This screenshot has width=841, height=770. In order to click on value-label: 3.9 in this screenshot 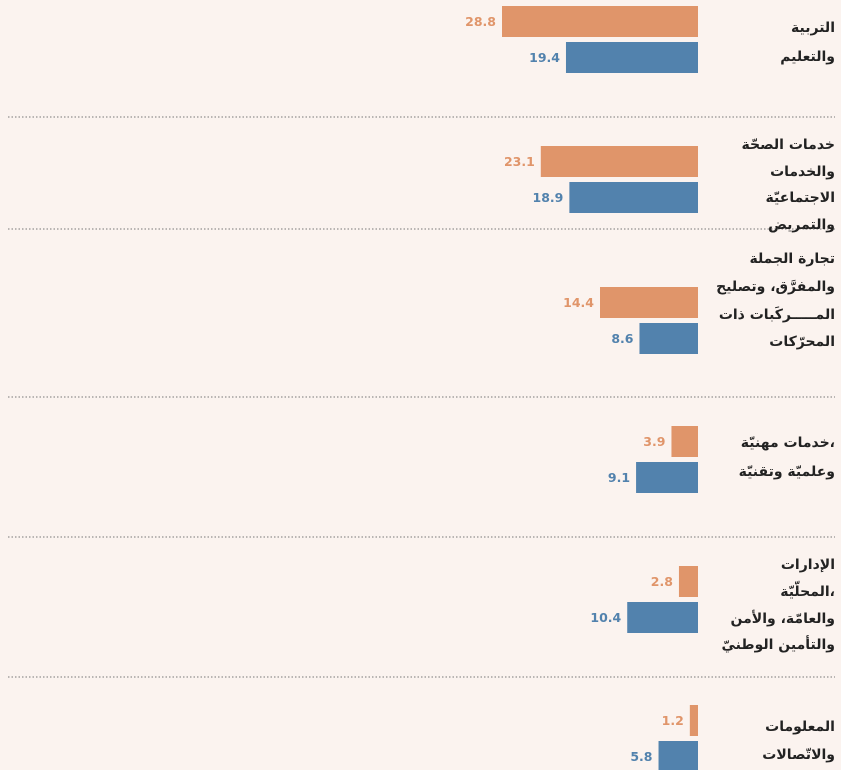, I will do `click(654, 441)`.